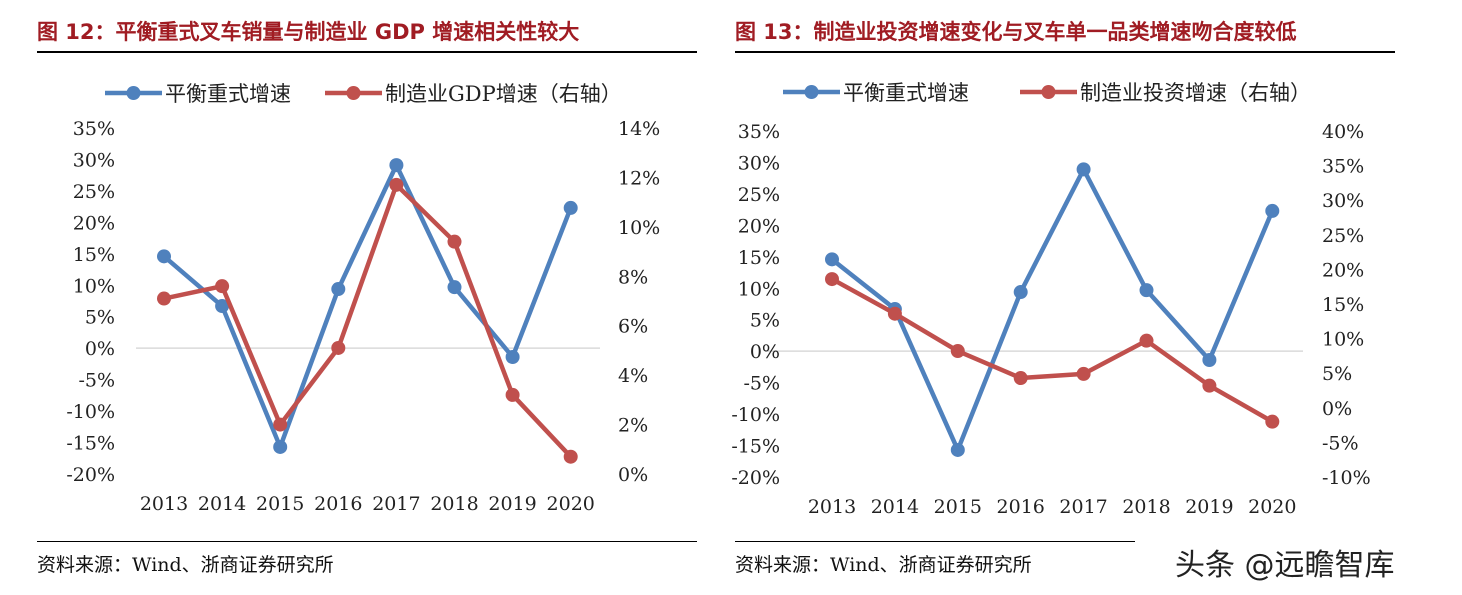 The height and width of the screenshot is (595, 1462). Describe the element at coordinates (759, 258) in the screenshot. I see `y-left-tick-label: 15%` at that location.